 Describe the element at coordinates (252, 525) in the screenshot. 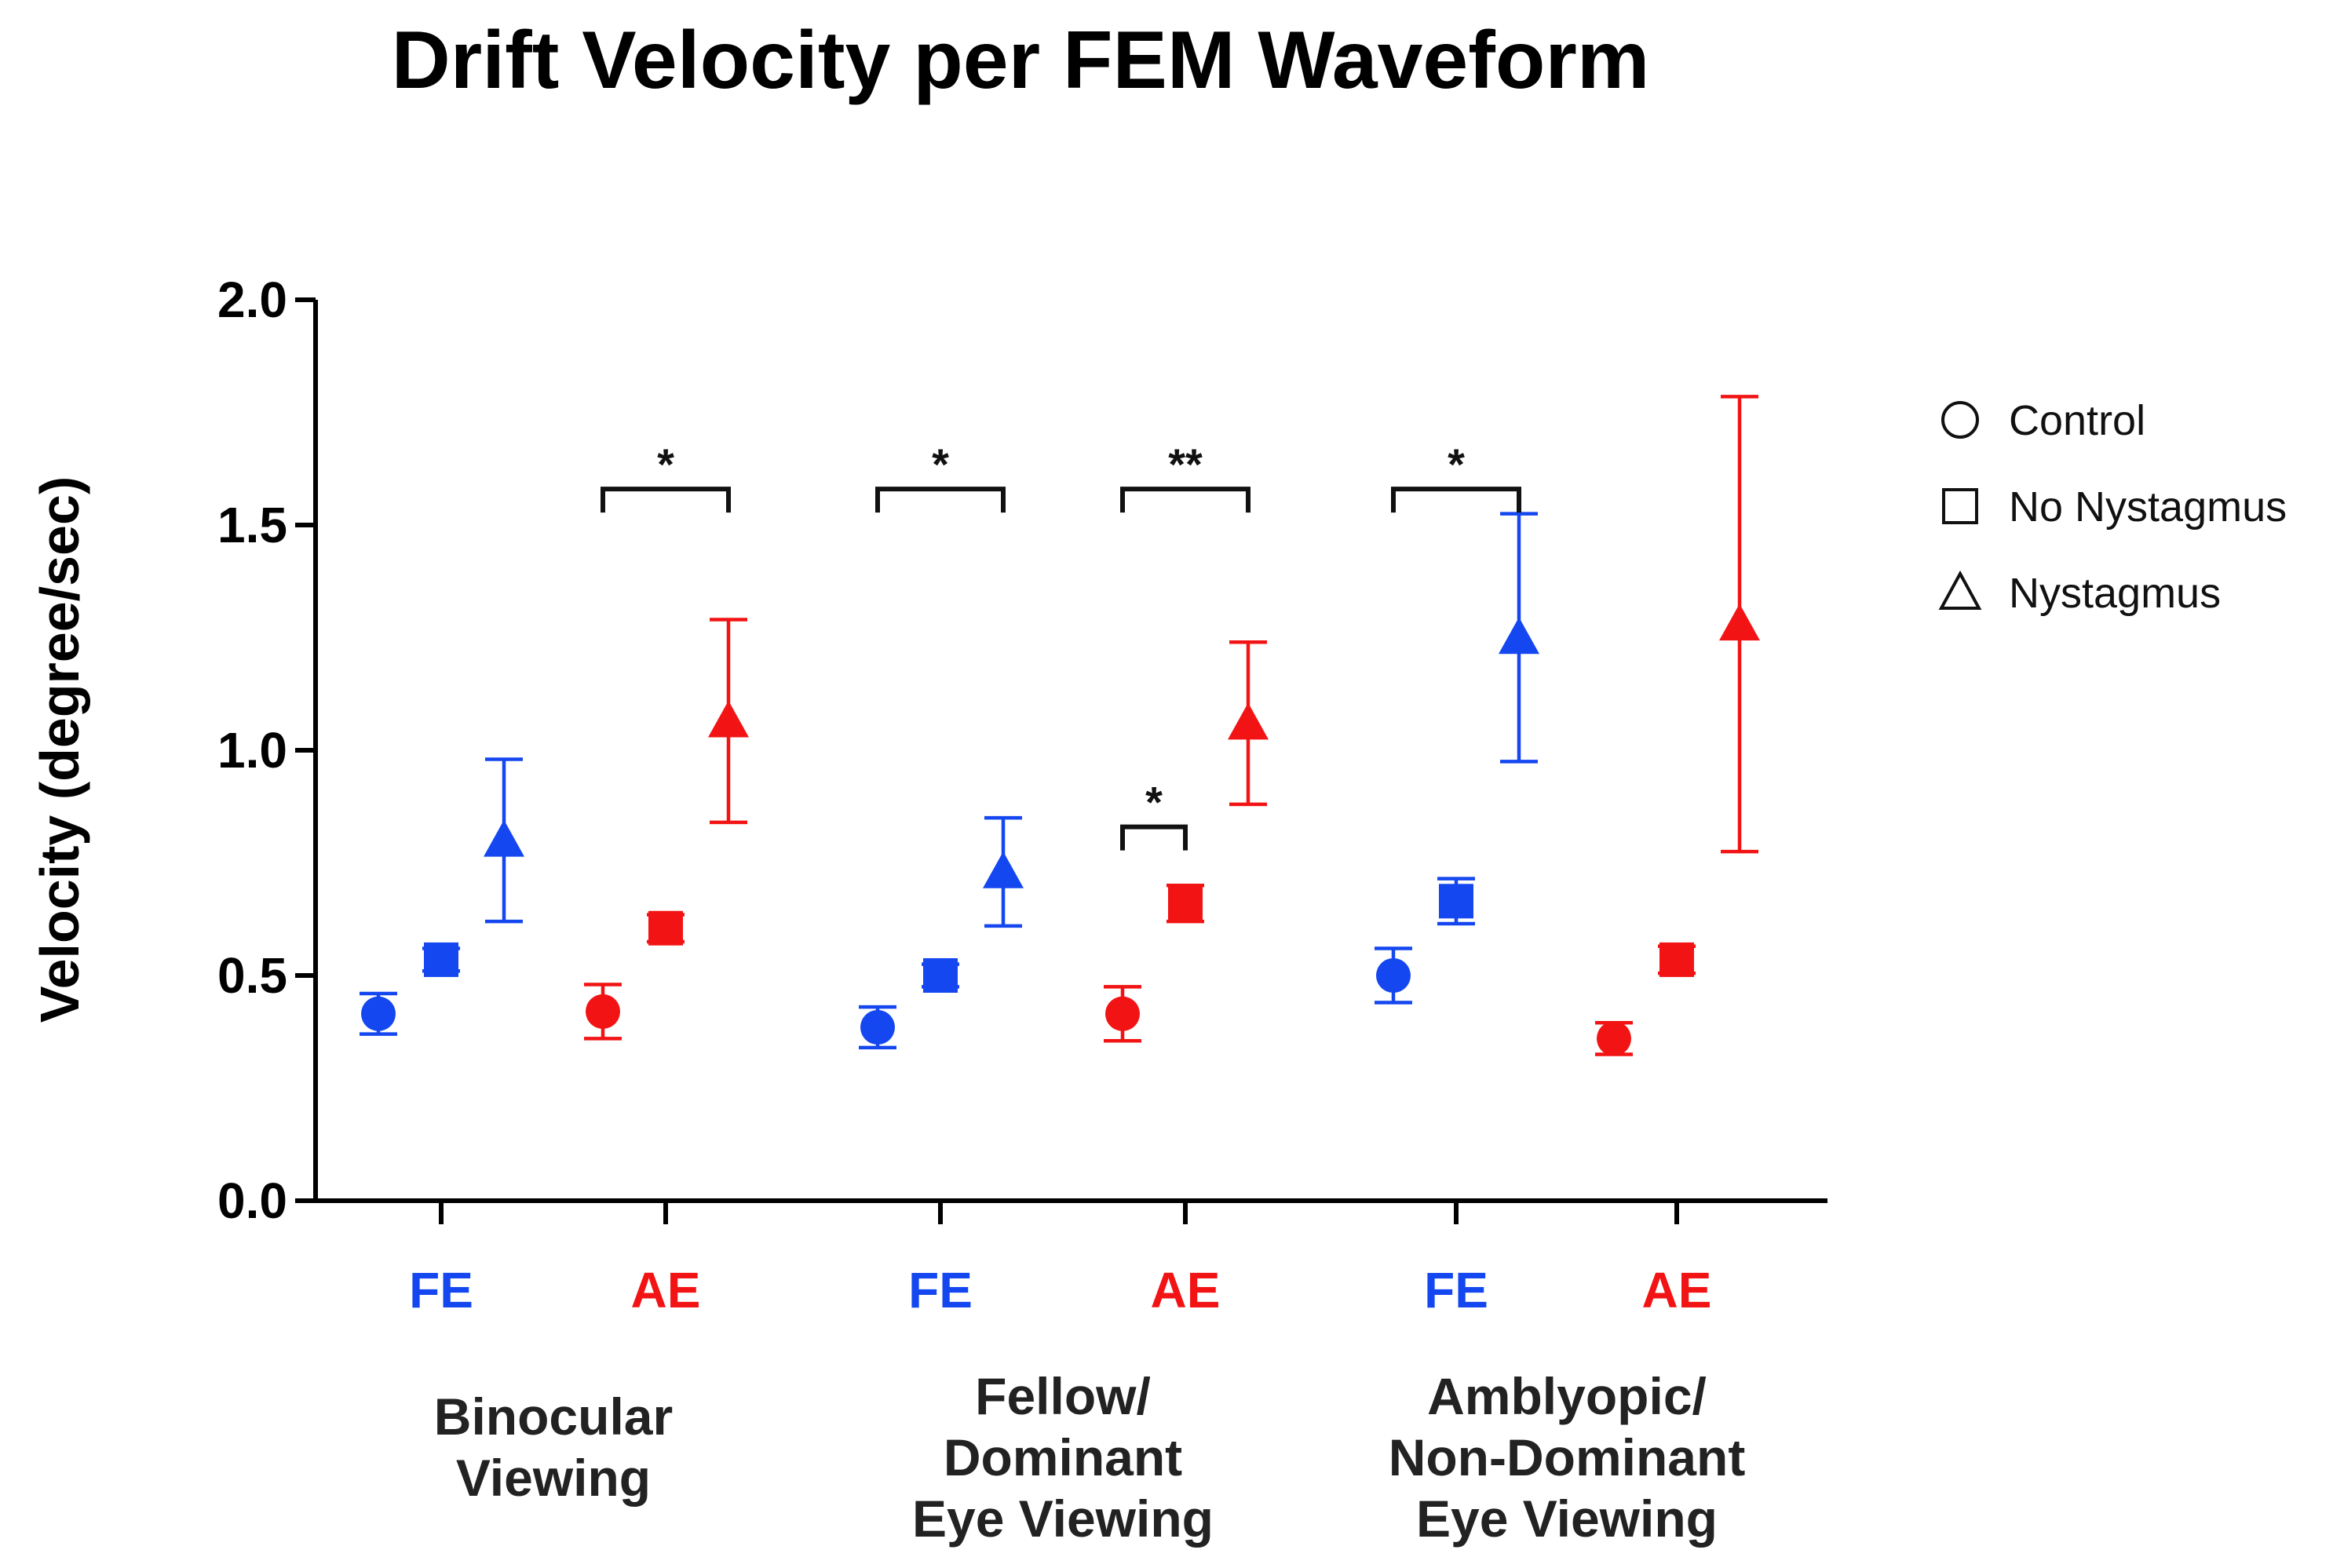

I see `y-tick-label: 1.5` at that location.